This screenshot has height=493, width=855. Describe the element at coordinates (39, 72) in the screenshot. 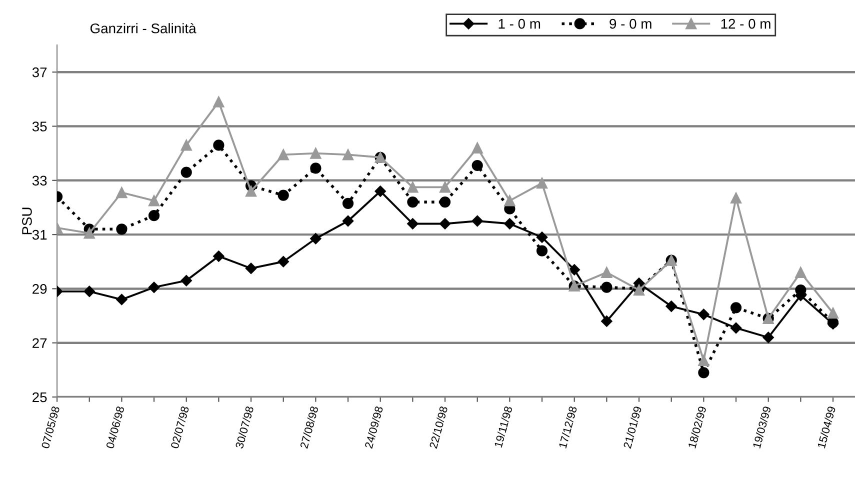

I see `y-tick-label: 37` at that location.